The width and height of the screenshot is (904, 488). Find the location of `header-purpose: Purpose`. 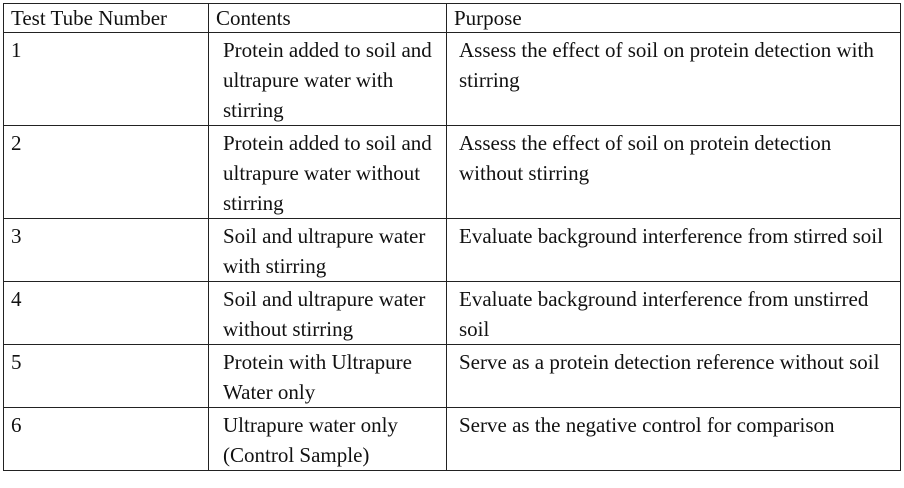

header-purpose: Purpose is located at coordinates (673, 18).